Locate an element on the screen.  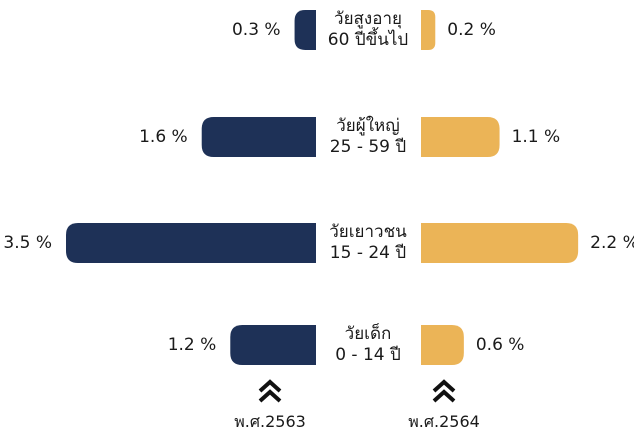
value-label-2564: 0.6 % is located at coordinates (500, 345).